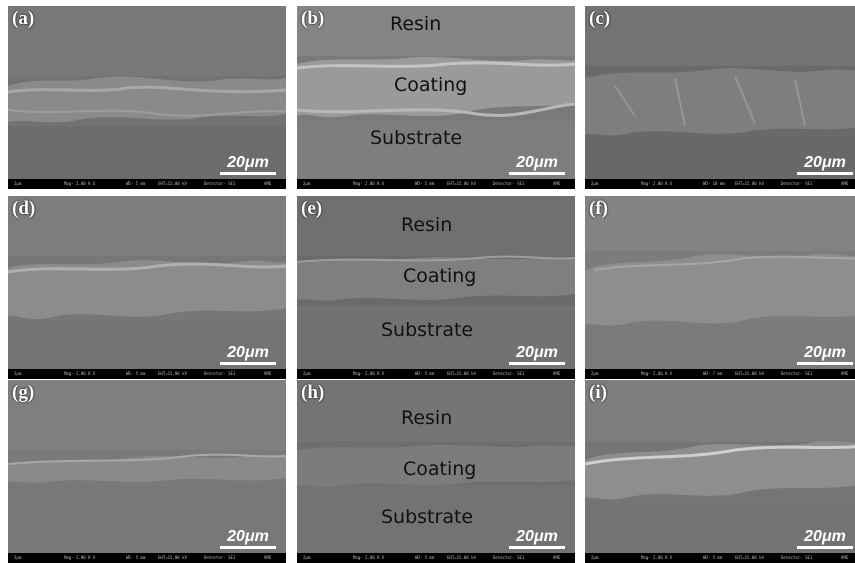 This screenshot has height=563, width=855. I want to click on micrograph-d, so click(147, 287).